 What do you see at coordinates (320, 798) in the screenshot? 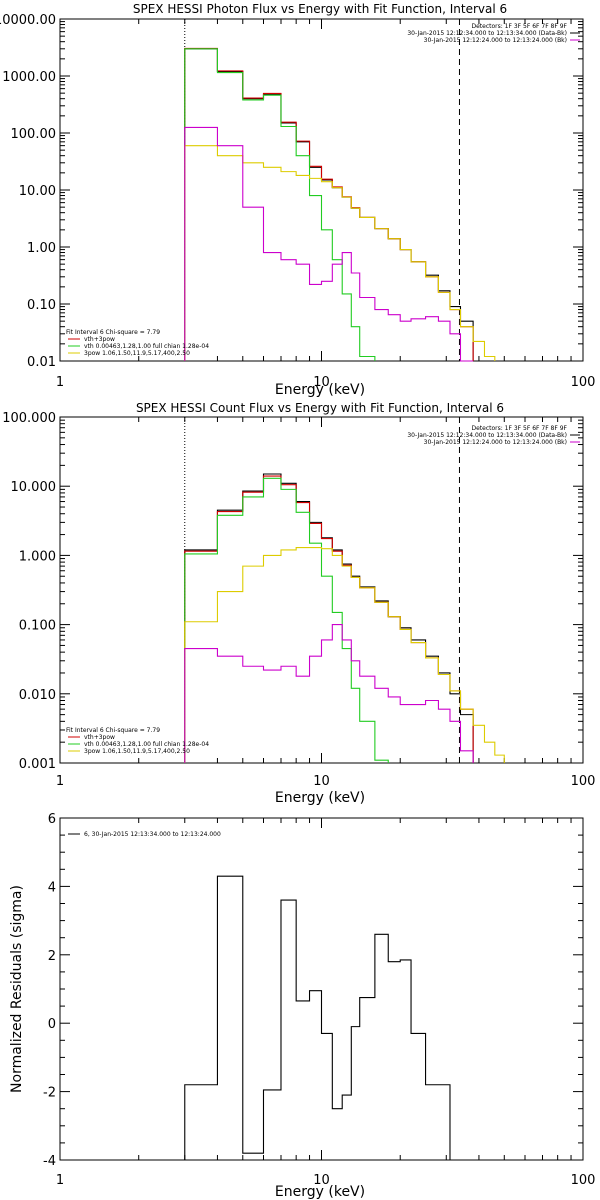
I see `count-flux-xlabel: Energy (keV)` at bounding box center [320, 798].